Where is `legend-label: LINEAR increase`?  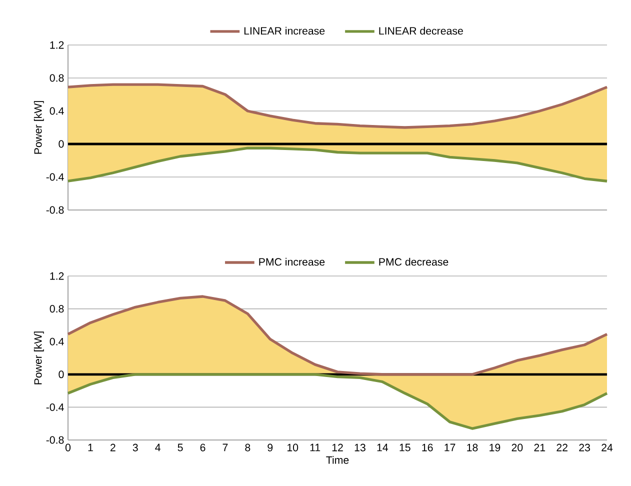
legend-label: LINEAR increase is located at coordinates (284, 30).